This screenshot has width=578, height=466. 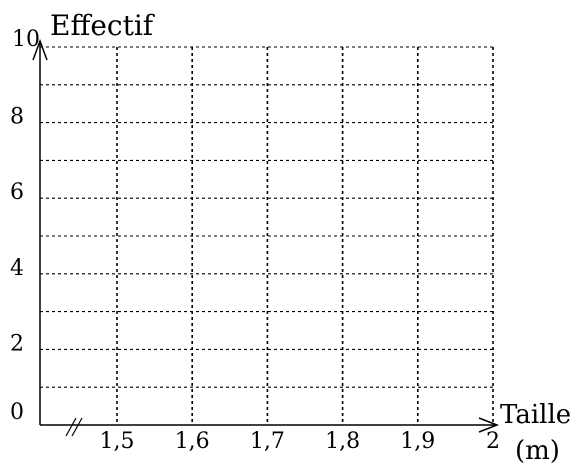 I want to click on x-tick-label: 1,7, so click(x=267, y=441).